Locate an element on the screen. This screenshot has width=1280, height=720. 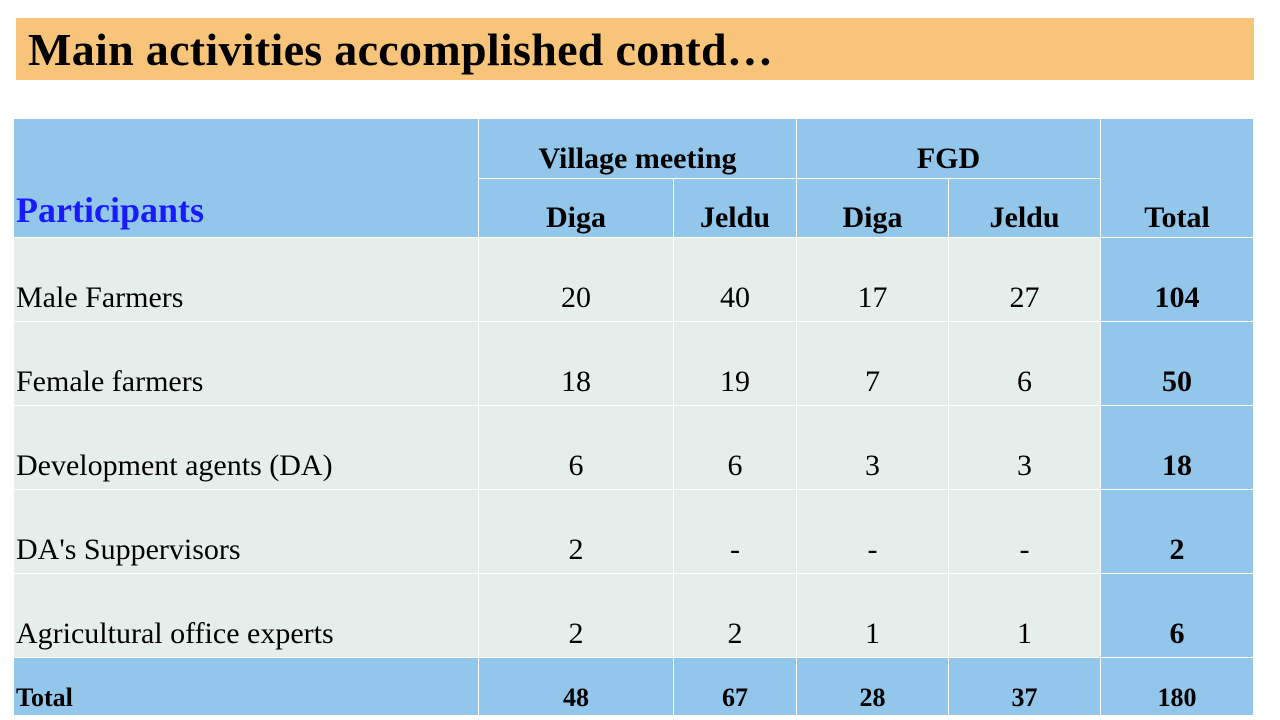
table-row: DA's Suppervisors 2 - - - 2 is located at coordinates (634, 531).